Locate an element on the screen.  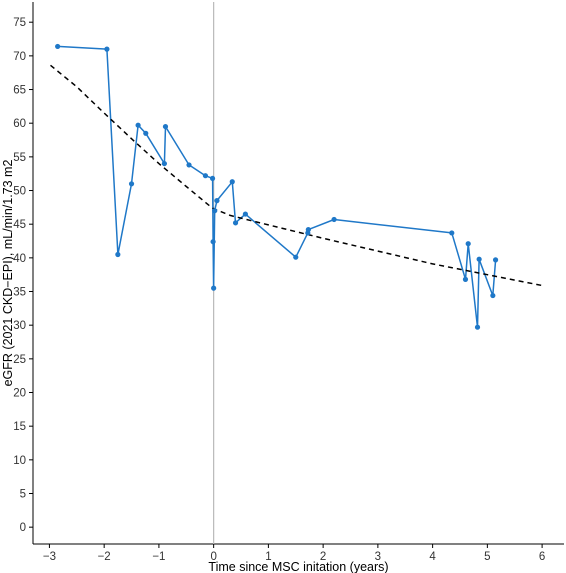
y-tick-label: 45 is located at coordinates (19, 225).